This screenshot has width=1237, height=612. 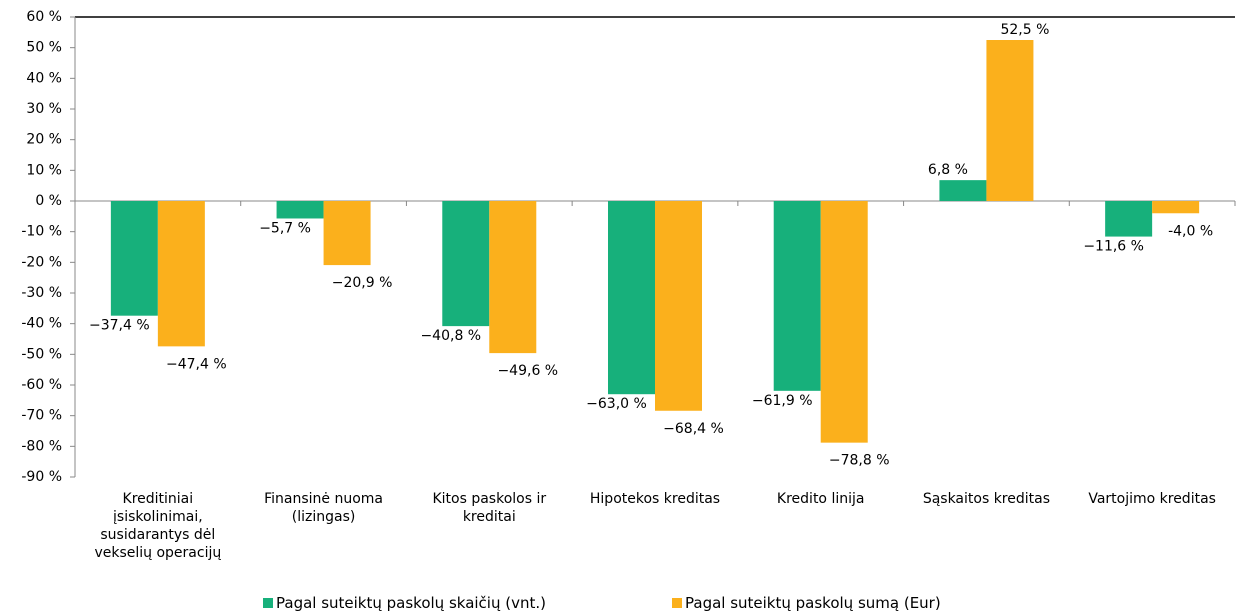 I want to click on legend-item: Pagal suteiktų paskolų skaičių (vnt.), so click(x=404, y=603).